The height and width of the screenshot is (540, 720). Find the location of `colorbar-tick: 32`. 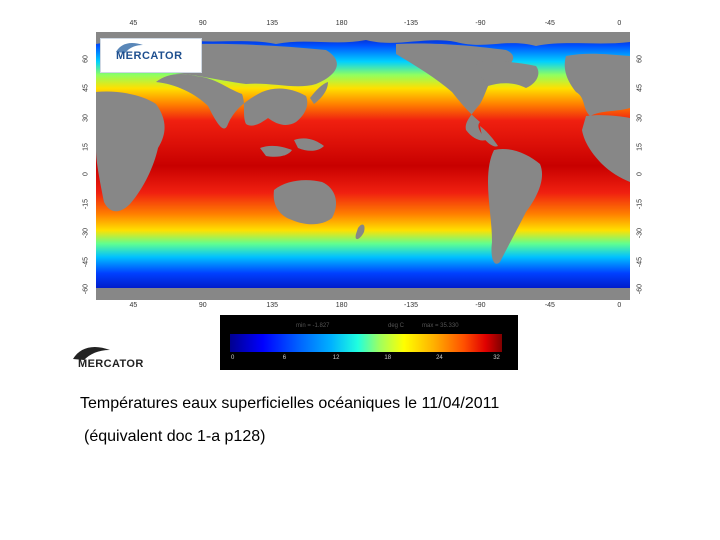

colorbar-tick: 32 is located at coordinates (496, 358).